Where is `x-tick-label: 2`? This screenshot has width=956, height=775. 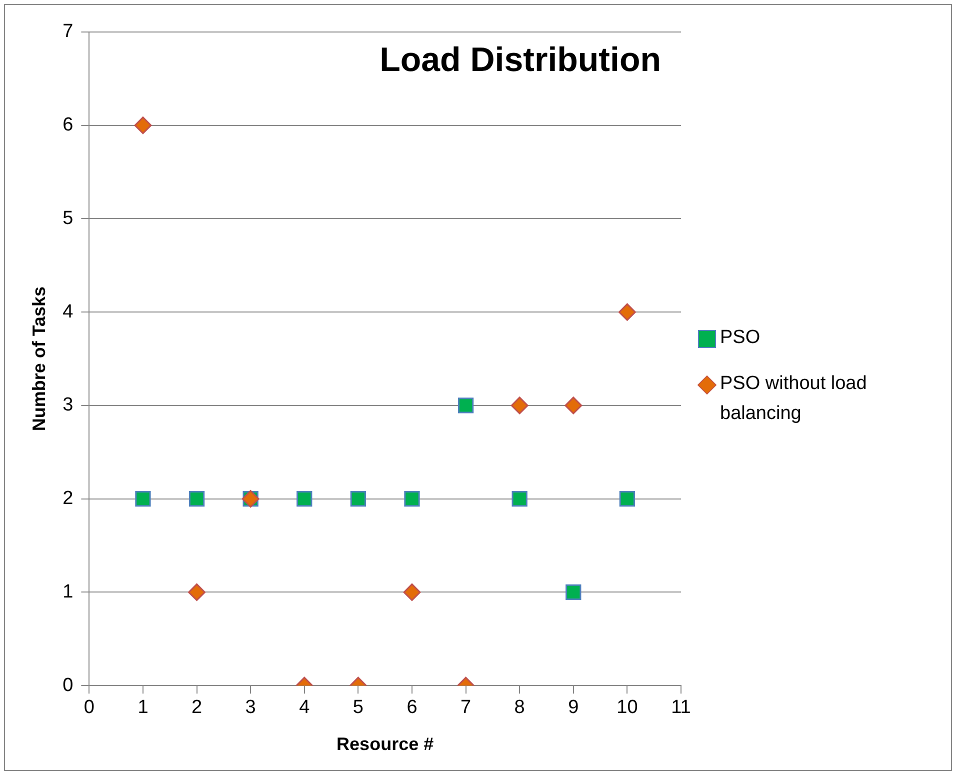
x-tick-label: 2 is located at coordinates (196, 707).